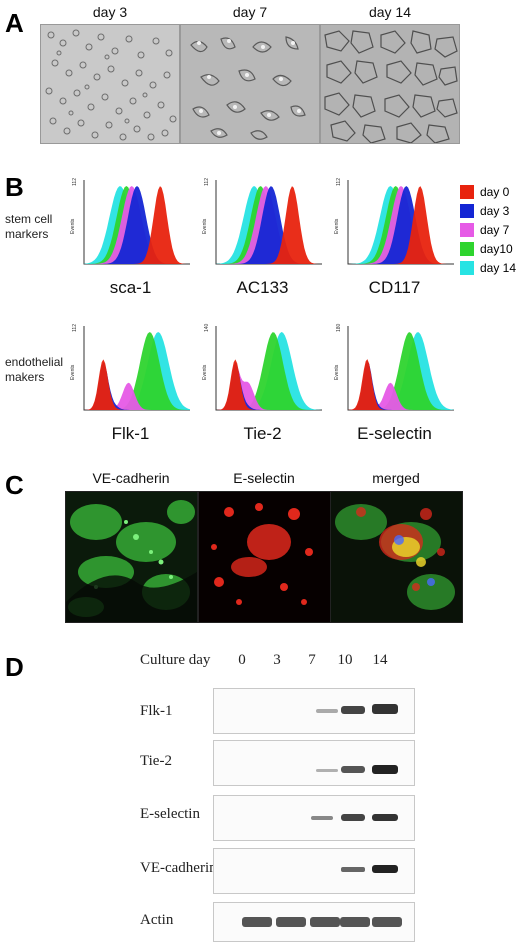 The image size is (520, 946). Describe the element at coordinates (27, 234) in the screenshot. I see `stem-cell-label-line2: markers` at that location.